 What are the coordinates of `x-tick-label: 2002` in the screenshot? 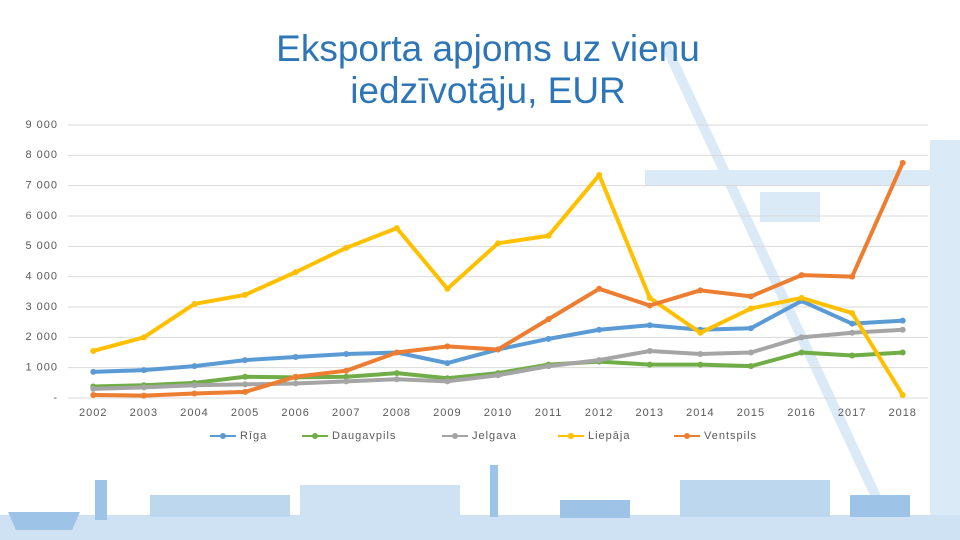 It's located at (93, 413).